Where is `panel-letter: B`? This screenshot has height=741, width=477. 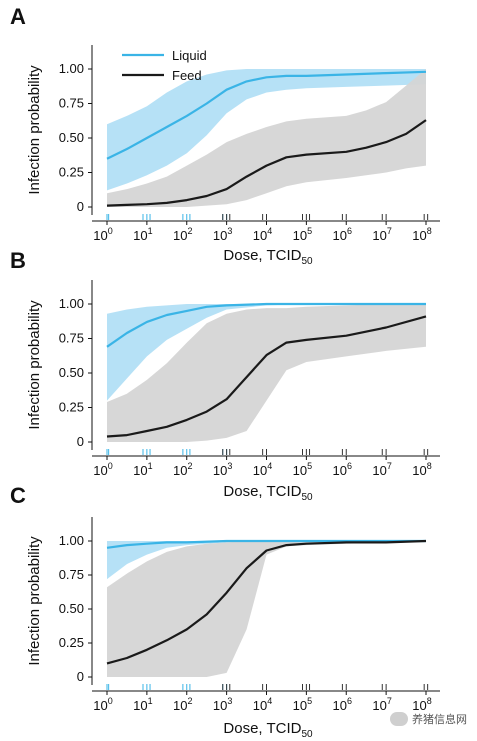 panel-letter: B is located at coordinates (18, 260).